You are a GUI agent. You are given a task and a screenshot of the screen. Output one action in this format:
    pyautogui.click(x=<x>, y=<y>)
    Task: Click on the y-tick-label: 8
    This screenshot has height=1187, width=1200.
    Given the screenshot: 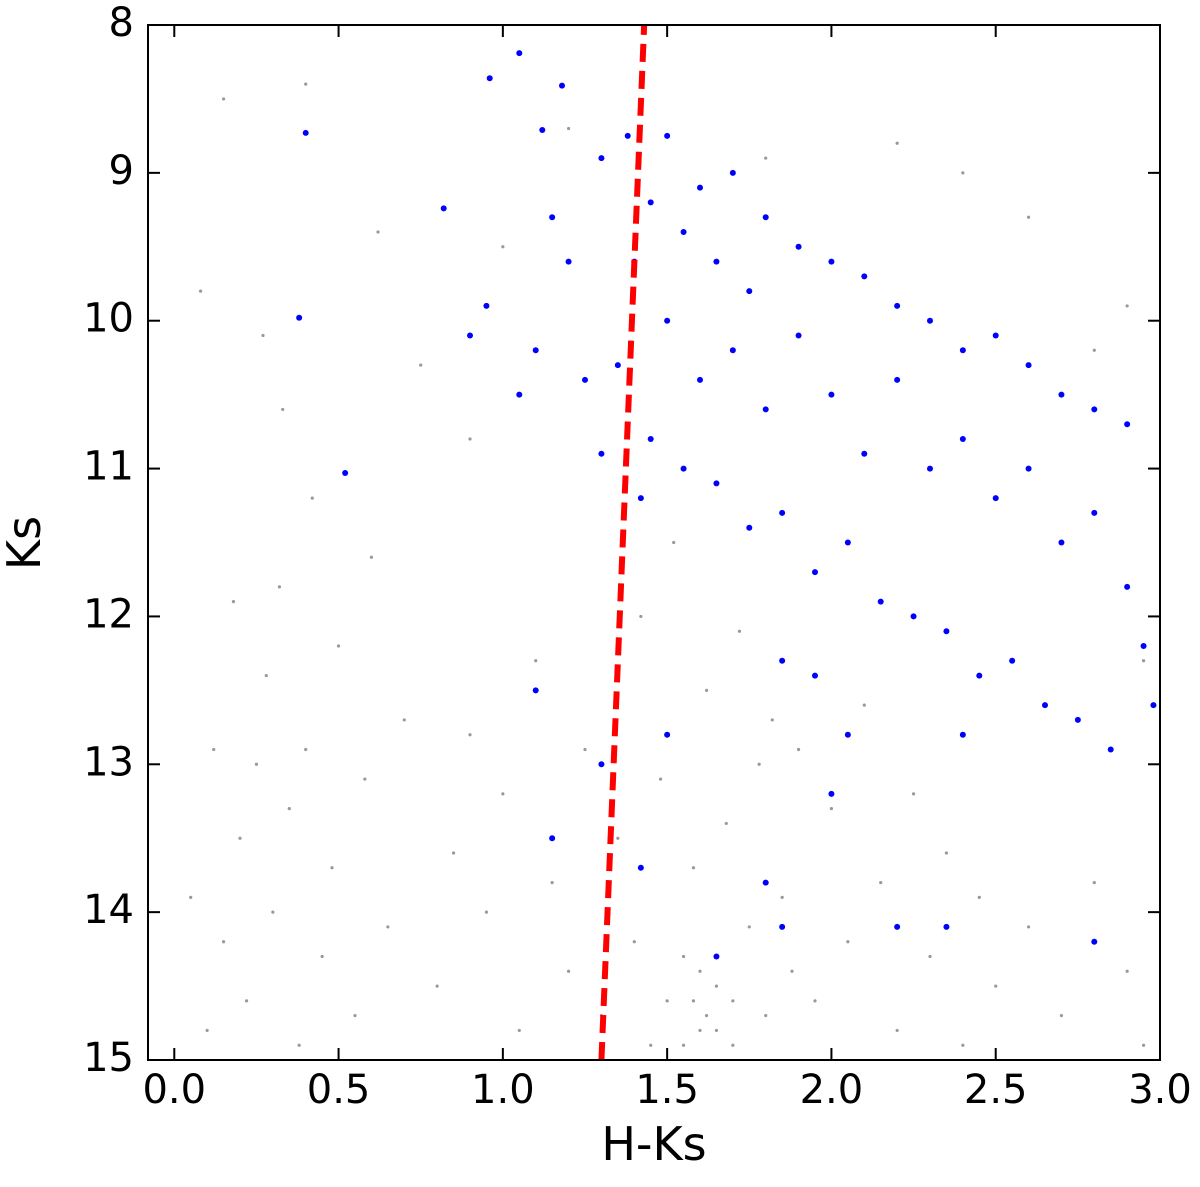 What is the action you would take?
    pyautogui.click(x=121, y=23)
    